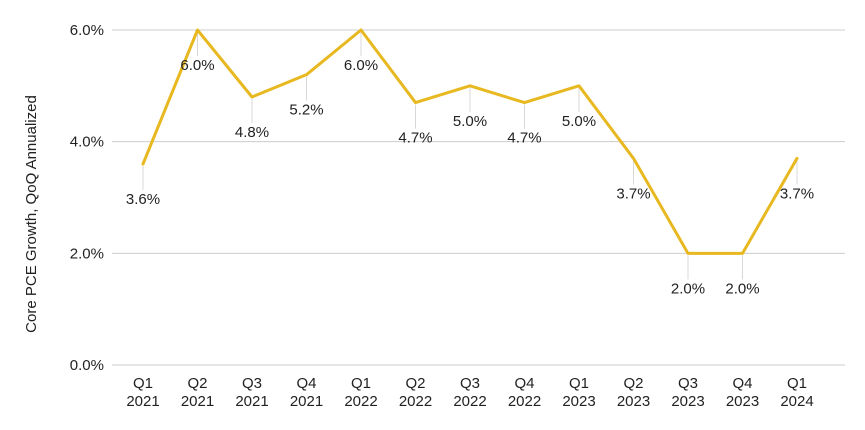  Describe the element at coordinates (87, 253) in the screenshot. I see `y-tick-label: 2.0%` at that location.